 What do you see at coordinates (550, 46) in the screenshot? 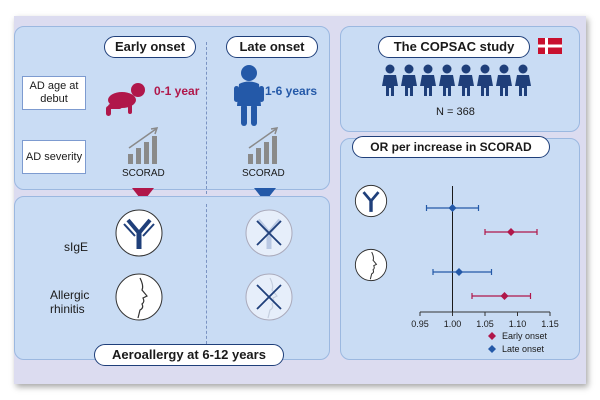
I see `denmark-flag-icon` at bounding box center [550, 46].